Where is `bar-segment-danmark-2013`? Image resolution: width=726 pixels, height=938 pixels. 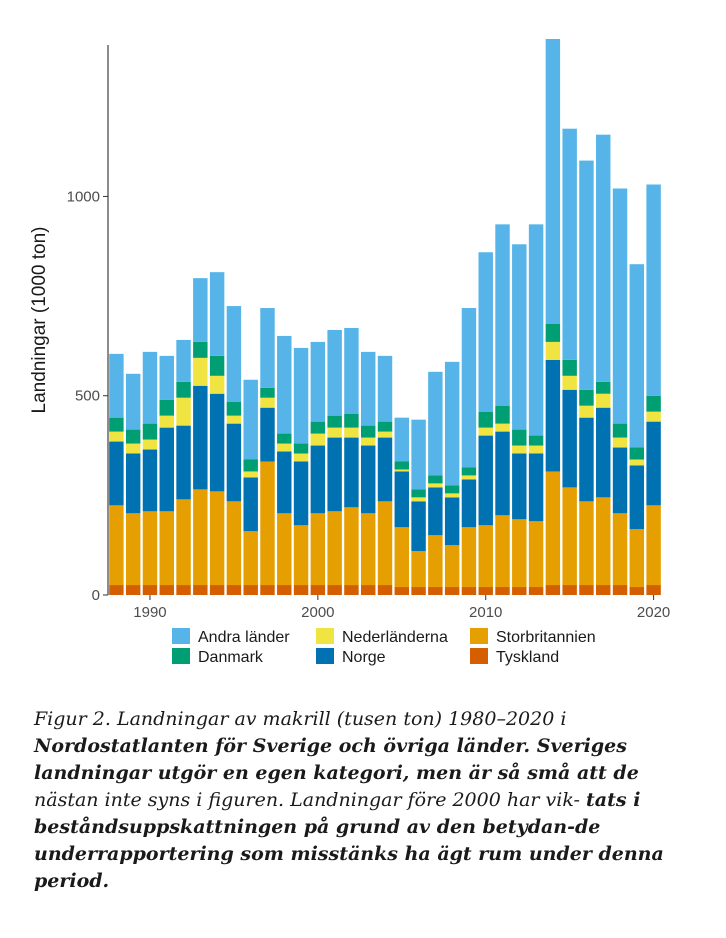
bar-segment-danmark-2013 is located at coordinates (536, 440).